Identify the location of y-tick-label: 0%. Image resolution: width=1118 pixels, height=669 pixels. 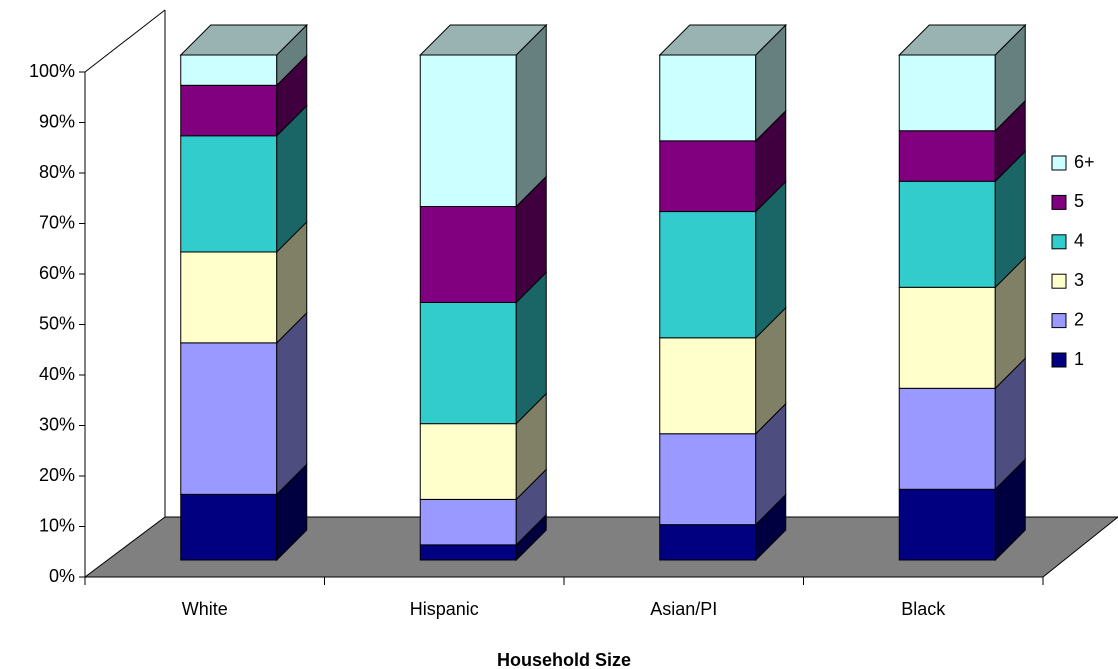
(62, 576).